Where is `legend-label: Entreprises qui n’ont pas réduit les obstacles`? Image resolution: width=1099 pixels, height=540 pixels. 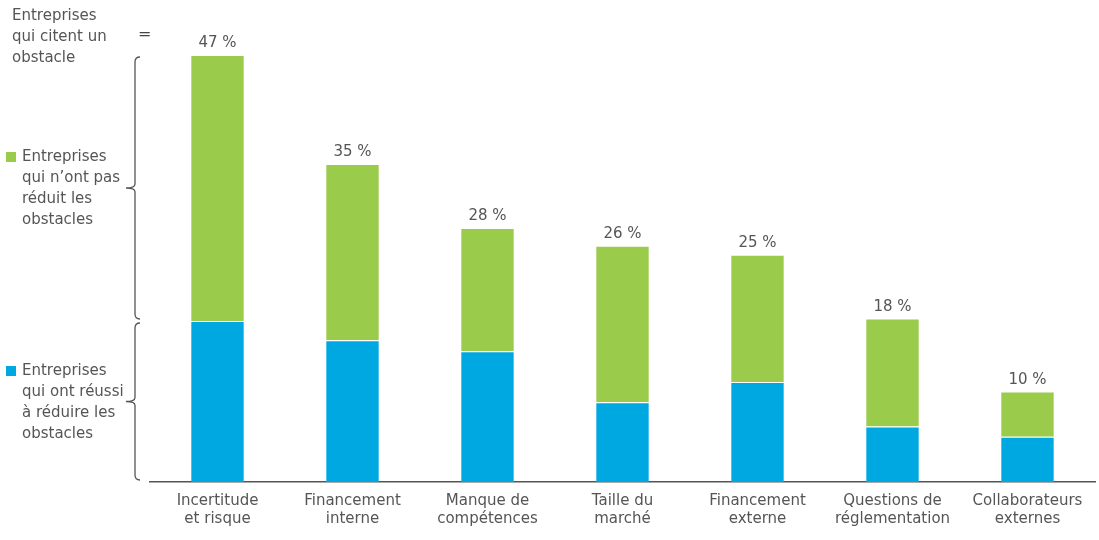
legend-label: Entreprises qui n’ont pas réduit les obstacles is located at coordinates (72, 188).